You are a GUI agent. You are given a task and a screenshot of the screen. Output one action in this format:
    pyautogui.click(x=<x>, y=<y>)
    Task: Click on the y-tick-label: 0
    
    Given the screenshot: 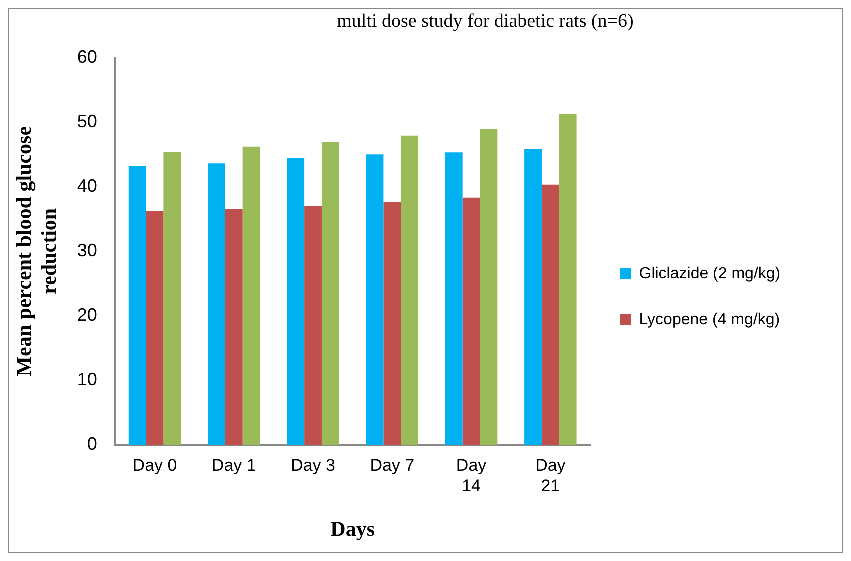 What is the action you would take?
    pyautogui.click(x=92, y=444)
    